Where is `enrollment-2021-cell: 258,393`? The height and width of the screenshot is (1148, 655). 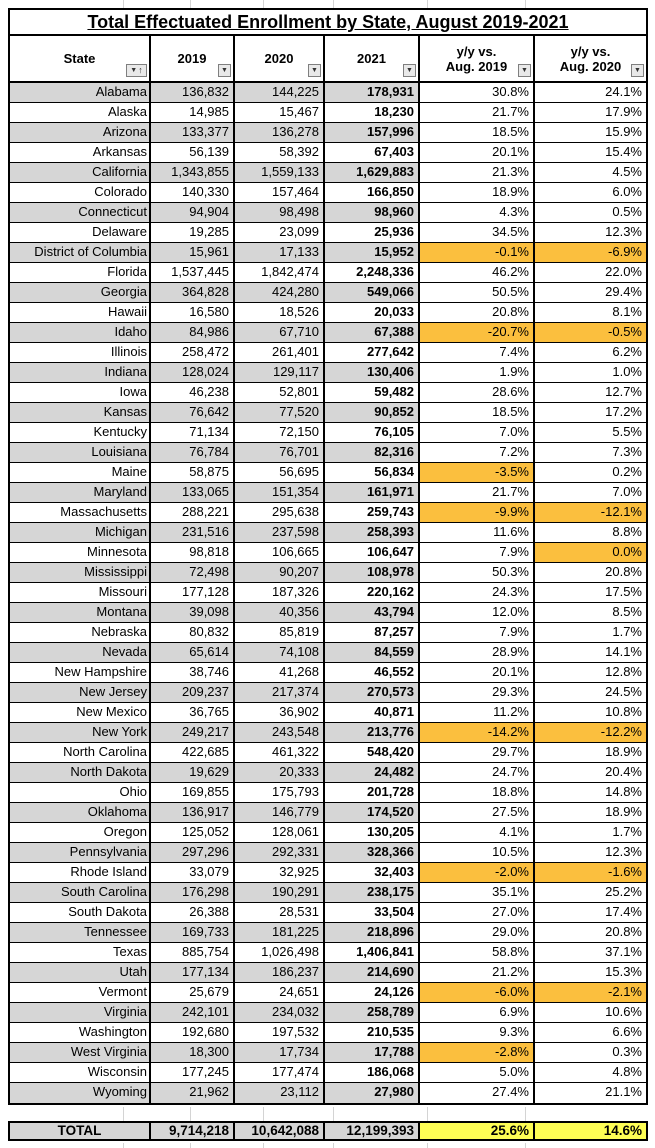
enrollment-2021-cell: 258,393 is located at coordinates (372, 533).